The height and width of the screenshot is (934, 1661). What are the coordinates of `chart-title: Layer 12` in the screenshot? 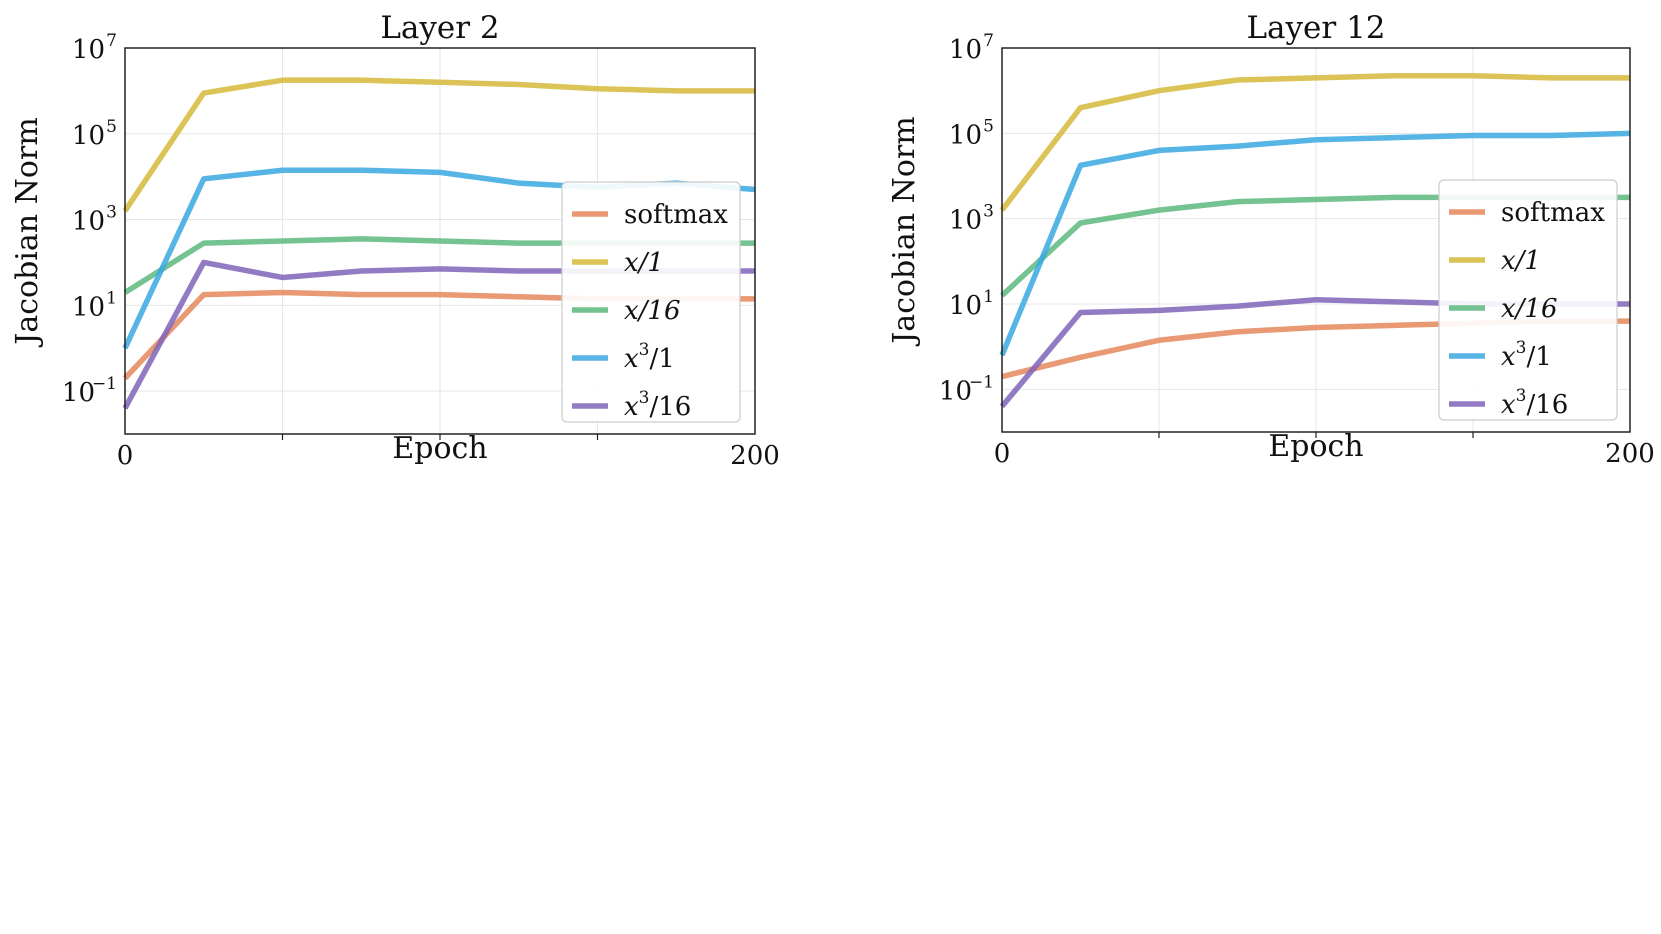 It's located at (1315, 28).